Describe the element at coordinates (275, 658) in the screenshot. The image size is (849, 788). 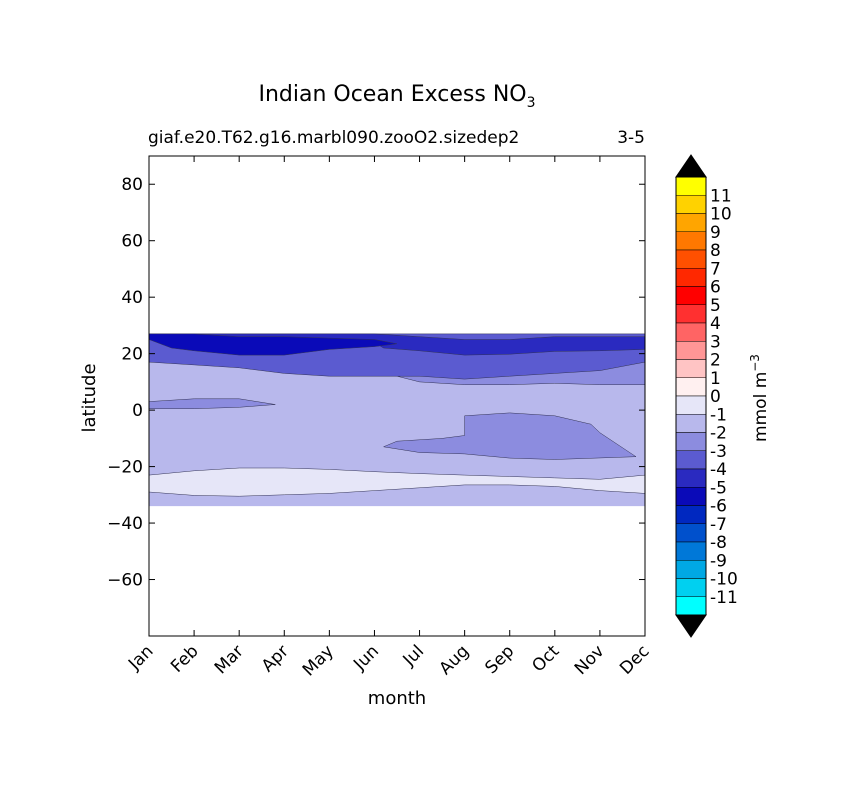
I see `x-tick-label: Apr` at that location.